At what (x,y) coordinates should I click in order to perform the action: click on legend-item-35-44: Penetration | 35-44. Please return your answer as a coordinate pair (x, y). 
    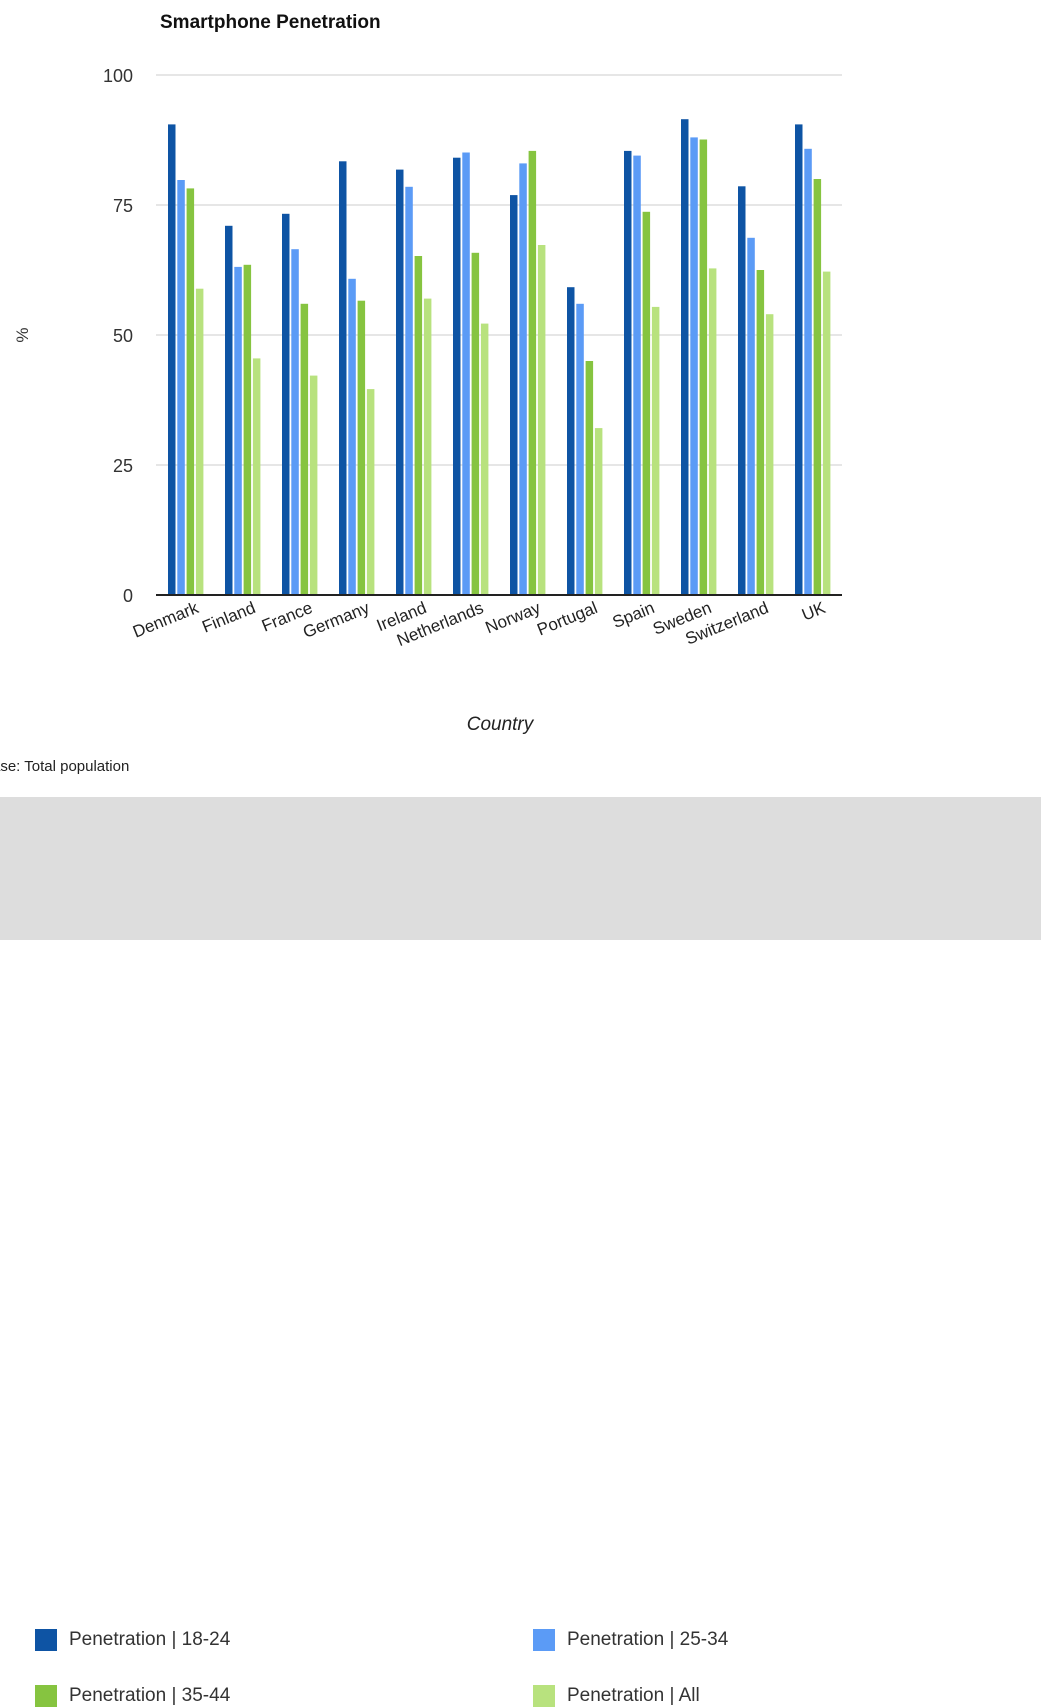
    Looking at the image, I should click on (132, 1696).